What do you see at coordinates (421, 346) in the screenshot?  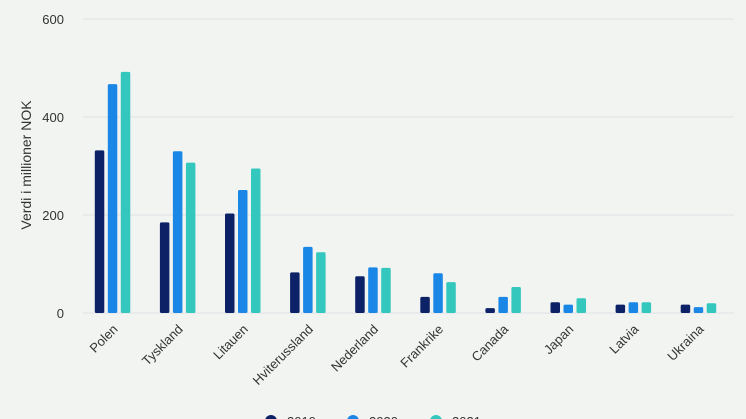 I see `x-tick-label-frankrike: Frankrike` at bounding box center [421, 346].